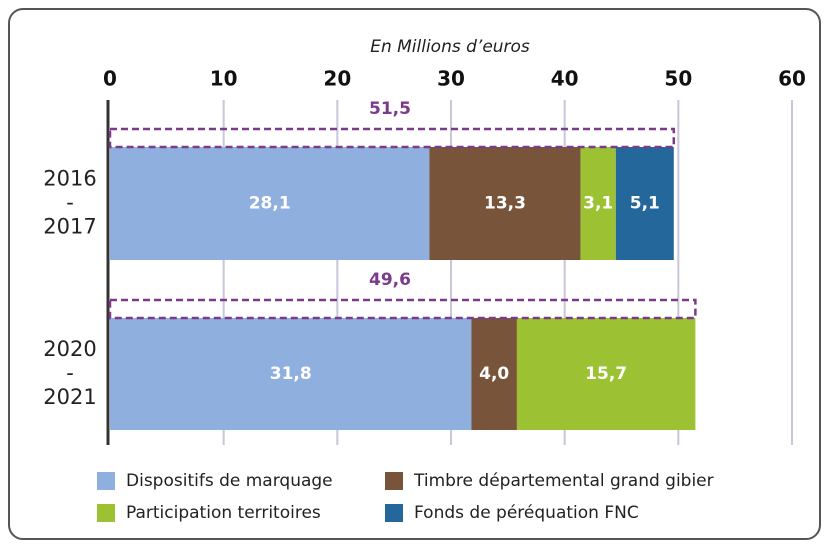  I want to click on value-label: 31,8, so click(291, 374).